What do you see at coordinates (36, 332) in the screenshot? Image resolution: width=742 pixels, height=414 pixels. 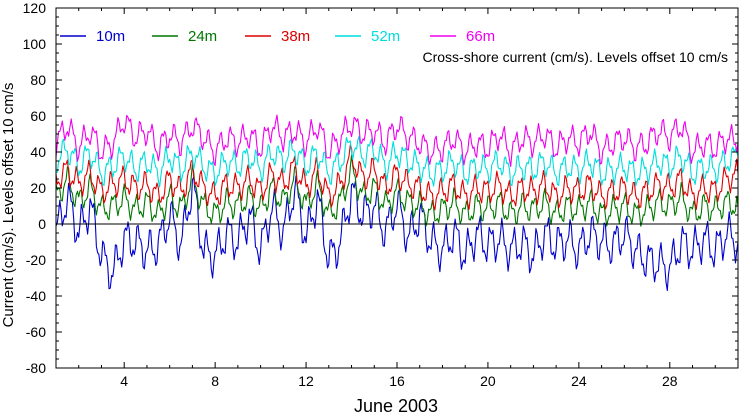 I see `y-tick-label: -60` at bounding box center [36, 332].